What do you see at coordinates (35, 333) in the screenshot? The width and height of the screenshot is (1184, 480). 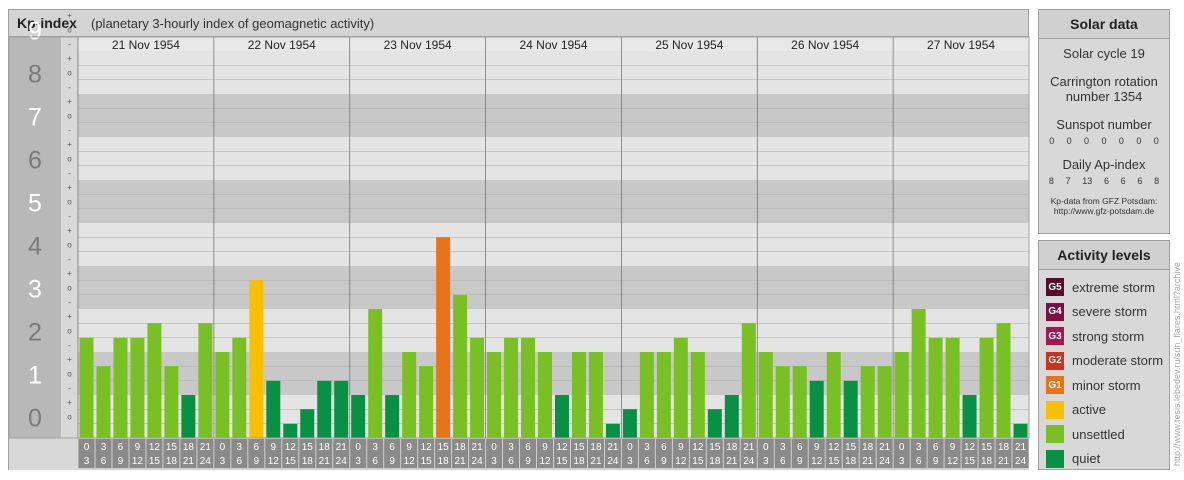 I see `y-tick-label: 2` at bounding box center [35, 333].